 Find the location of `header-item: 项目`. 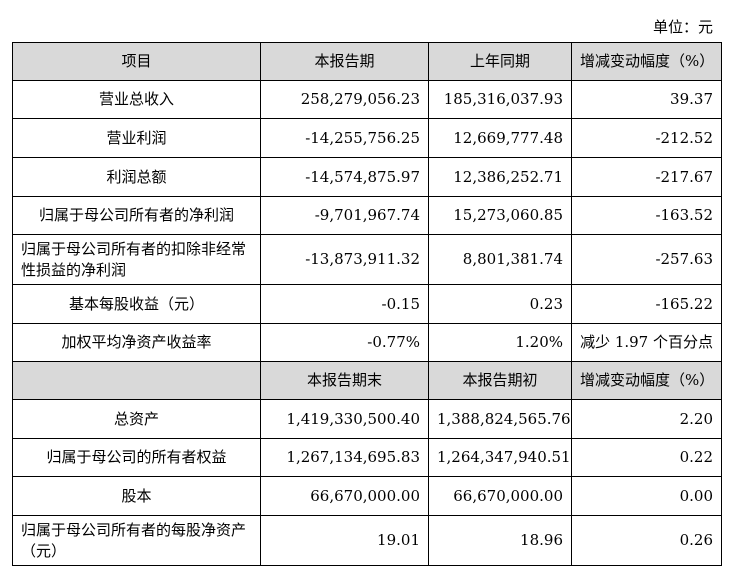

header-item: 项目 is located at coordinates (136, 61).